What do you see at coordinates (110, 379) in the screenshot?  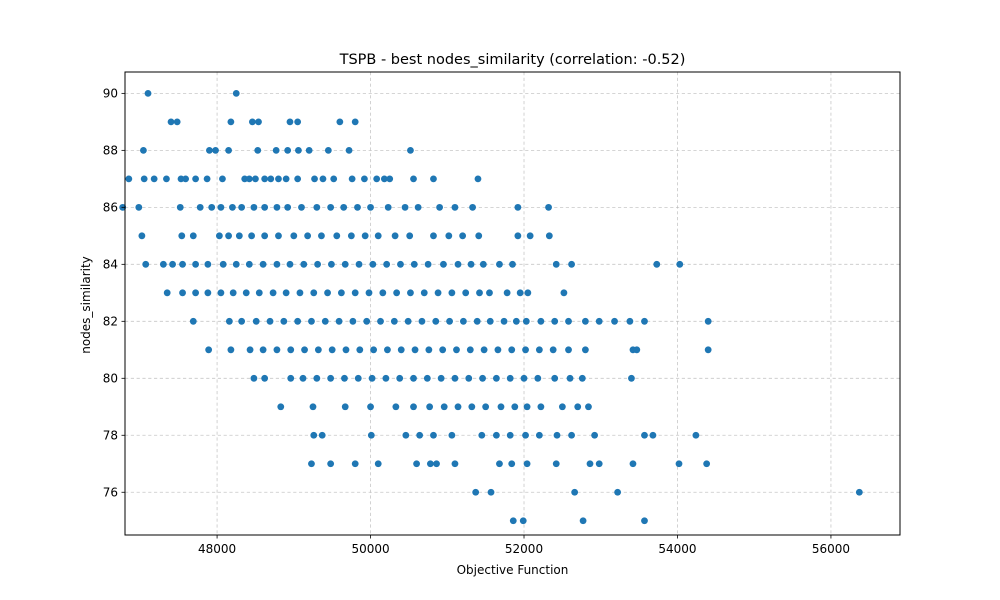 I see `y-tick-label: 80` at bounding box center [110, 379].